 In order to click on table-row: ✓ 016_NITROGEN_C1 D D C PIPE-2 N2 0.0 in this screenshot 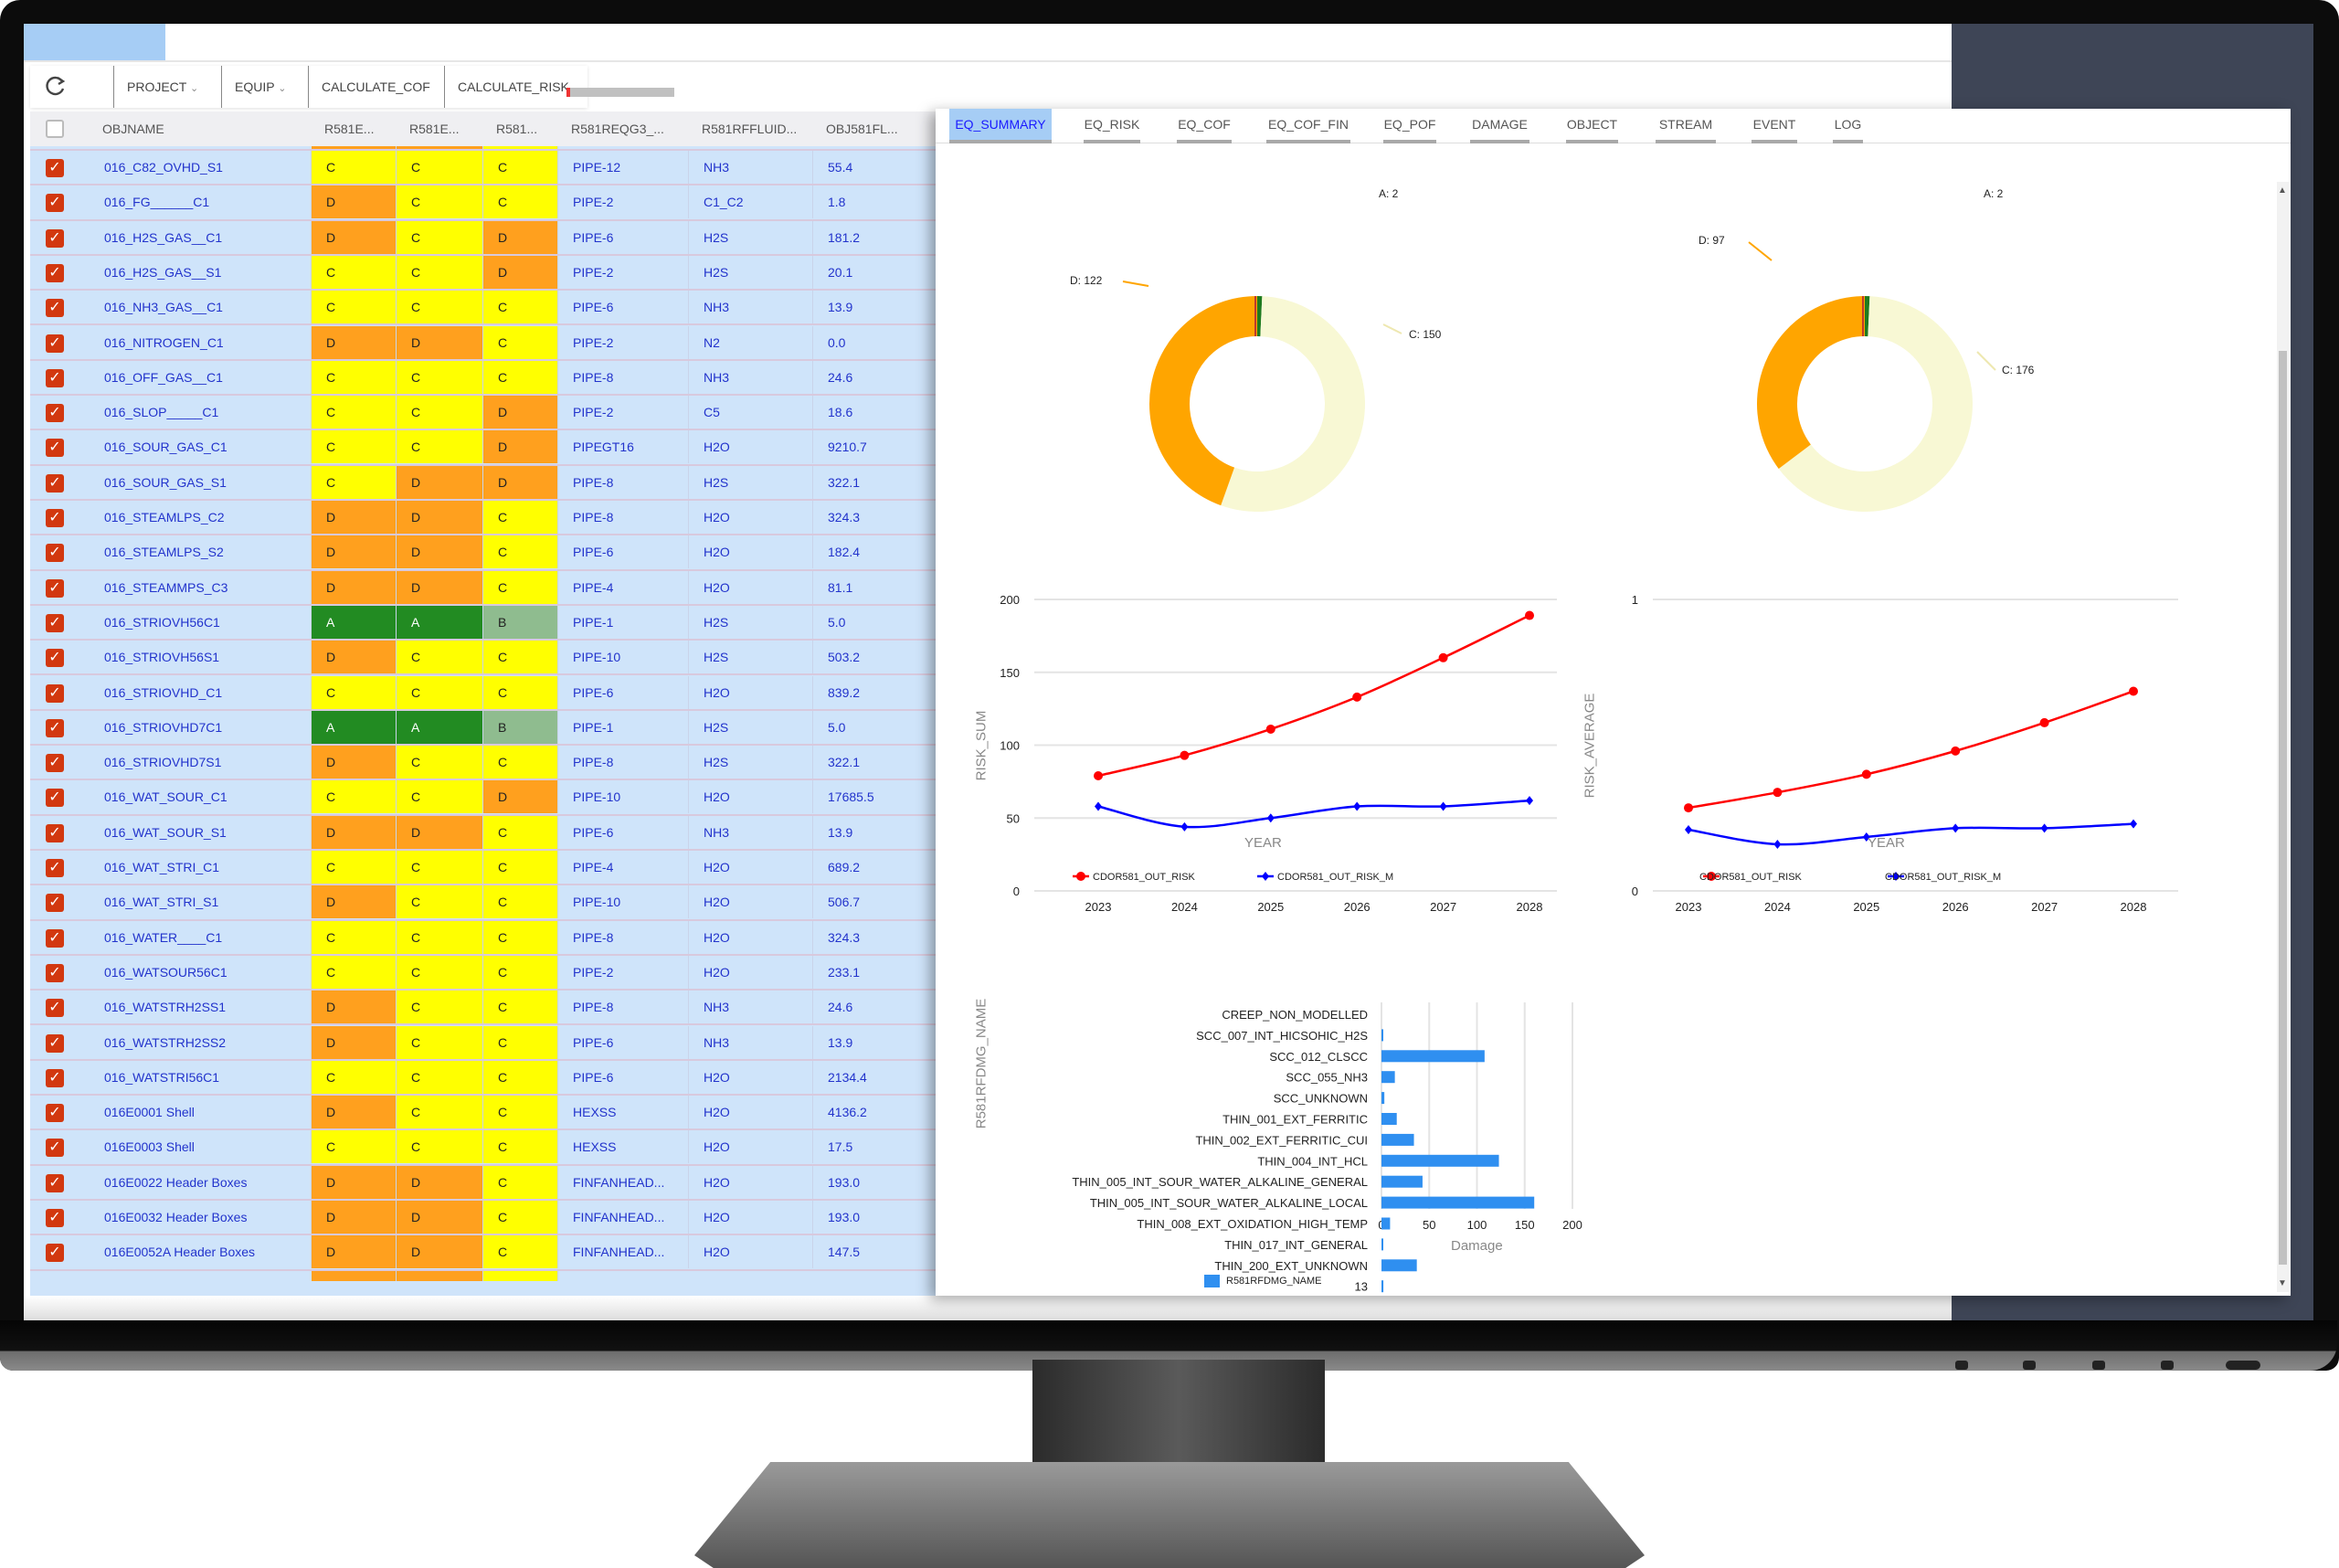, I will do `click(492, 343)`.